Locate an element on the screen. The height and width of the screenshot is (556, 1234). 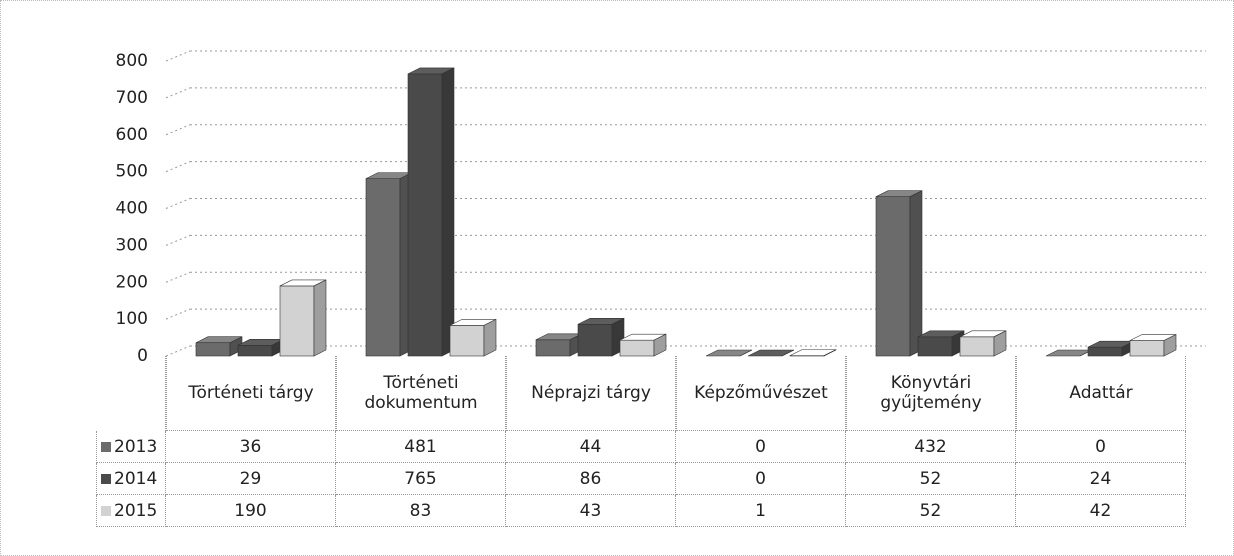
legend-entry: 2013 is located at coordinates (131, 447).